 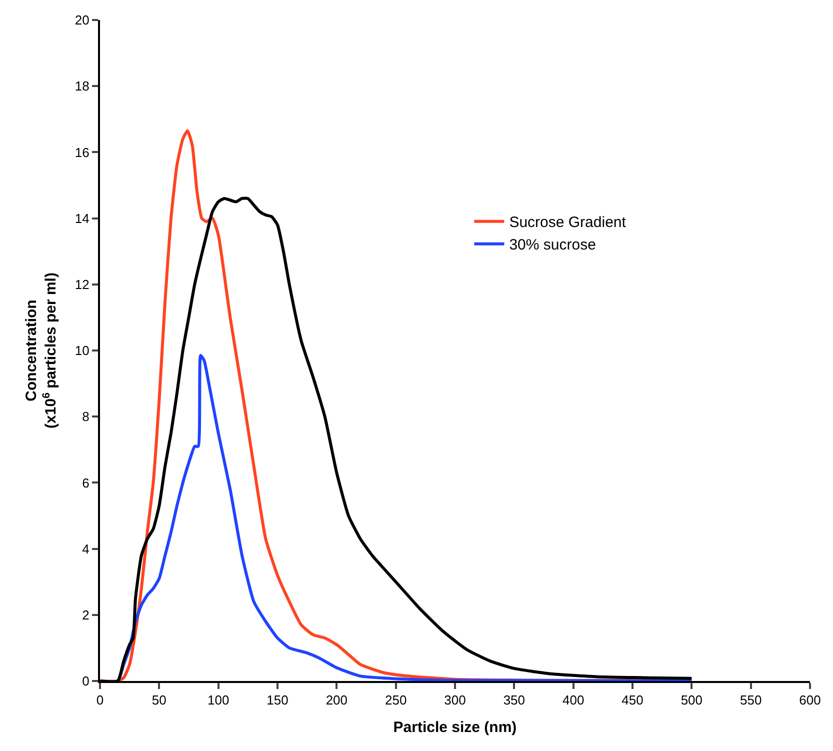 I want to click on x-tick-label: 0, so click(x=100, y=700).